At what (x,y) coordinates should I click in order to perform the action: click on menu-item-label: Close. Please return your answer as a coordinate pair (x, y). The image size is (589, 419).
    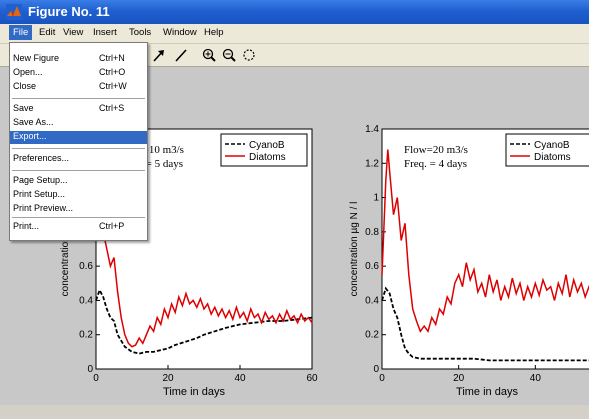
    Looking at the image, I should click on (24, 86).